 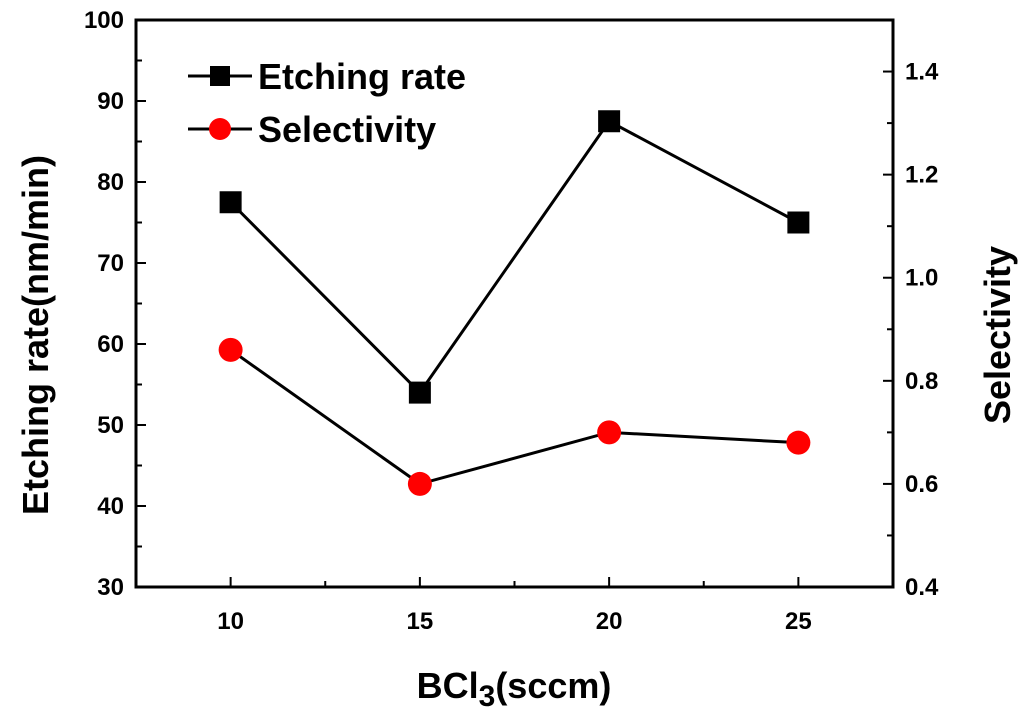 What do you see at coordinates (110, 344) in the screenshot?
I see `y-left-tick-label: 60` at bounding box center [110, 344].